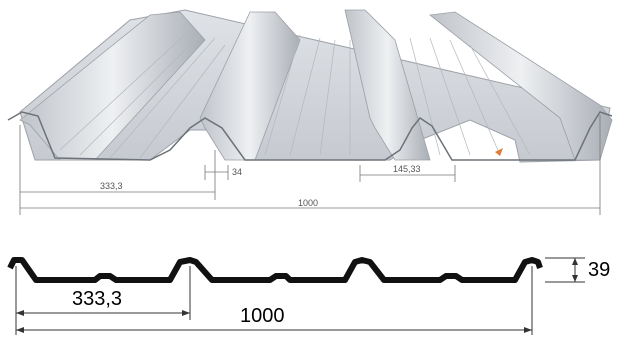 The image size is (619, 338). What do you see at coordinates (111, 186) in the screenshot?
I see `render-pitch-label: 333,3` at bounding box center [111, 186].